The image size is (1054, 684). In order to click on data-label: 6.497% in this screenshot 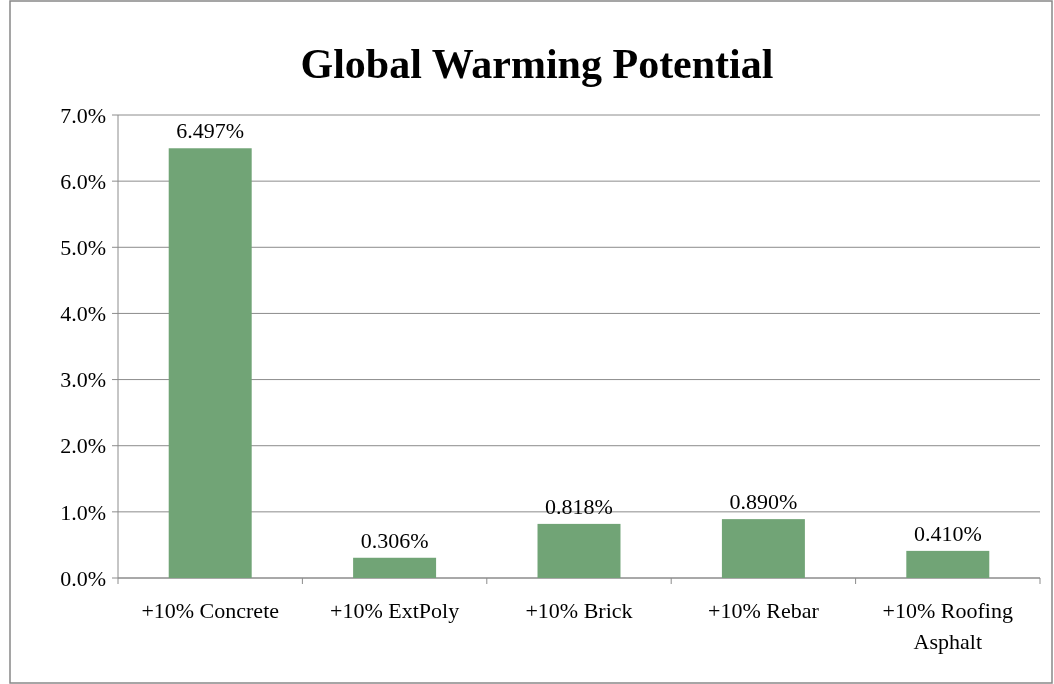, I will do `click(210, 131)`.